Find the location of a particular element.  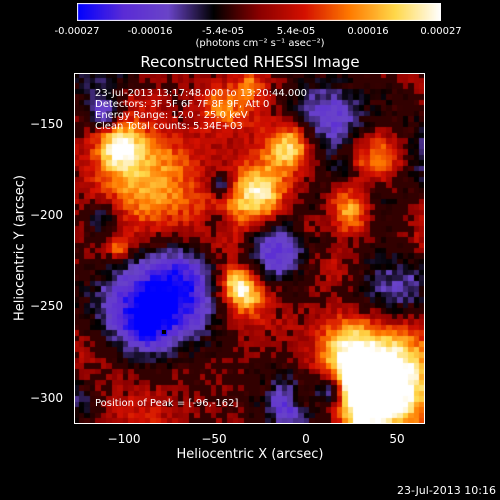

y-tick-label: −200 is located at coordinates (46, 215).